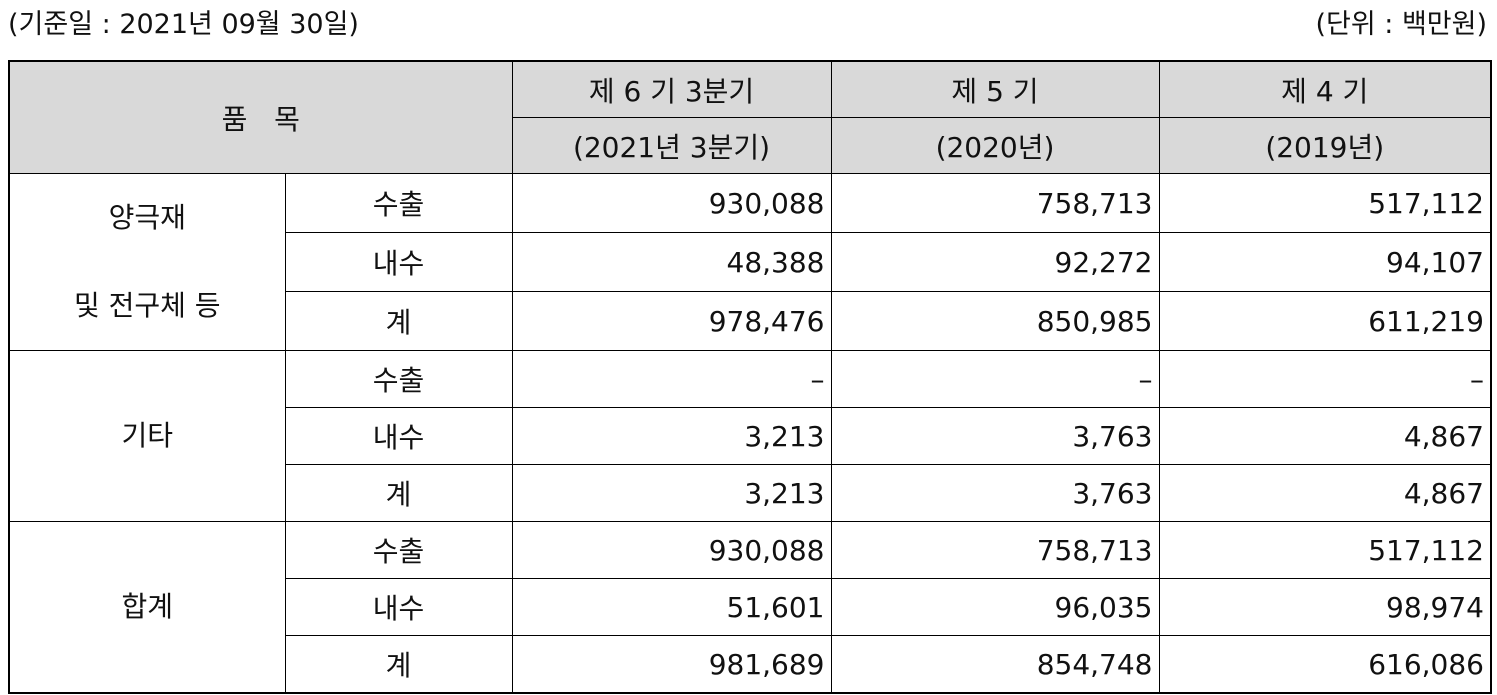 This screenshot has width=1497, height=695. I want to click on group-label: 합계, so click(147, 607).